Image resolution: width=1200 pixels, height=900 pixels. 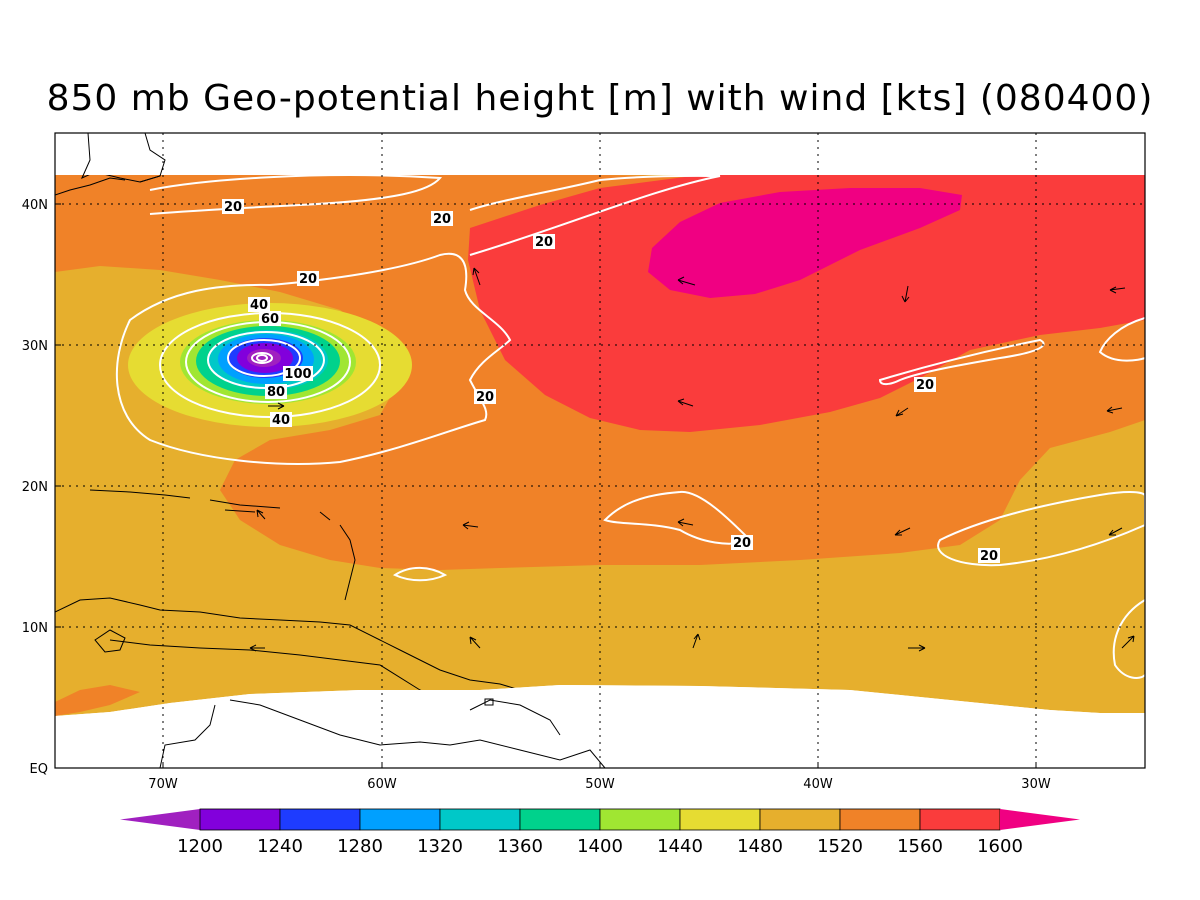 What do you see at coordinates (1040, 819) in the screenshot?
I see `colorbar-arrow-high` at bounding box center [1040, 819].